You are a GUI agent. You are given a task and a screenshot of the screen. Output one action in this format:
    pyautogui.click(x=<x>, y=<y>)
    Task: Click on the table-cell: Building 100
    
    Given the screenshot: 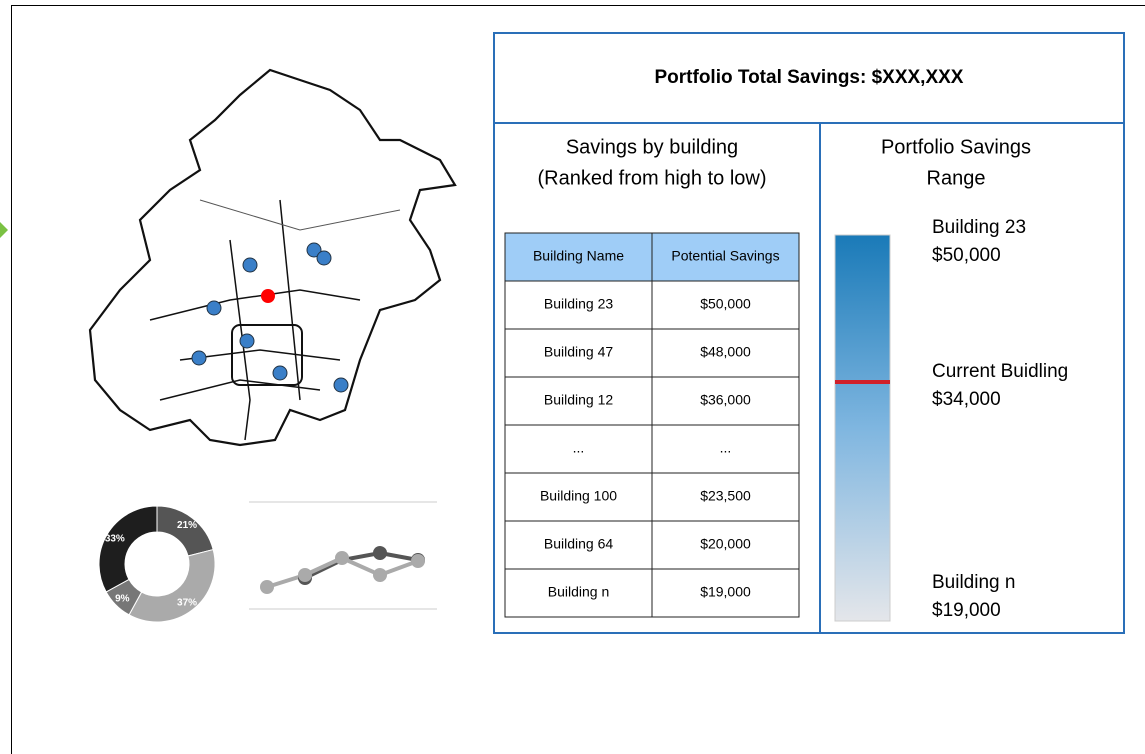 What is the action you would take?
    pyautogui.click(x=578, y=496)
    